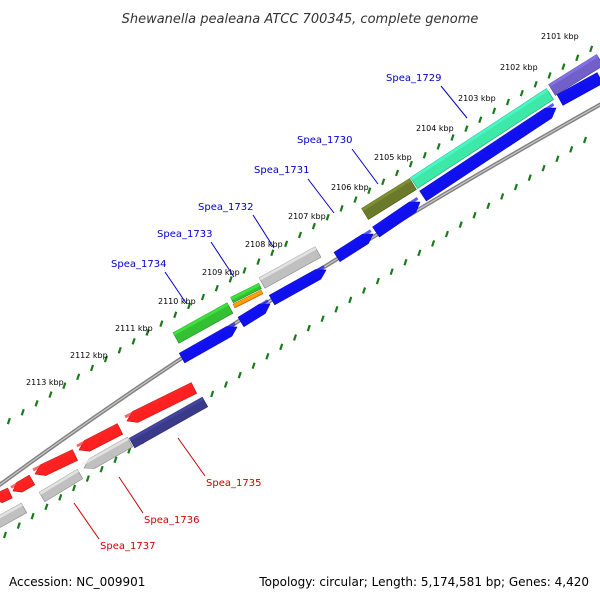 The width and height of the screenshot is (600, 600). I want to click on scale-label: 2104 kbp, so click(435, 128).